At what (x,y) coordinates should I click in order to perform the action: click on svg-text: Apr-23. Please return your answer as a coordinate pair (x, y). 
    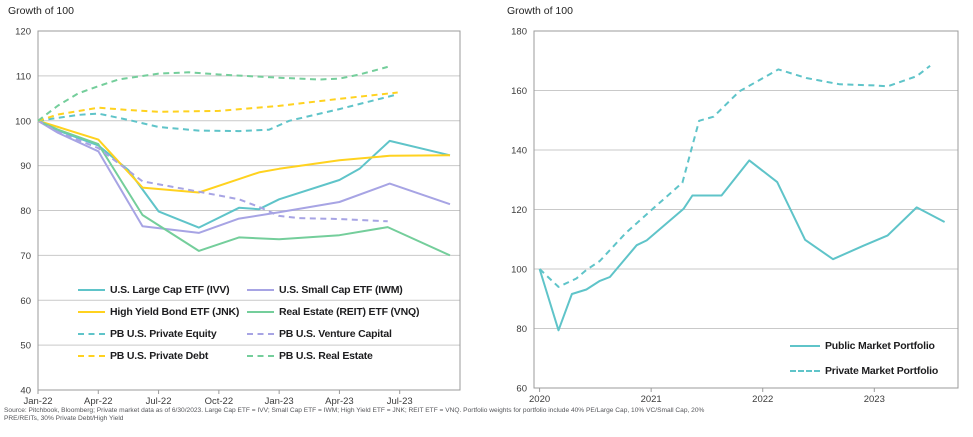
    Looking at the image, I should click on (339, 401).